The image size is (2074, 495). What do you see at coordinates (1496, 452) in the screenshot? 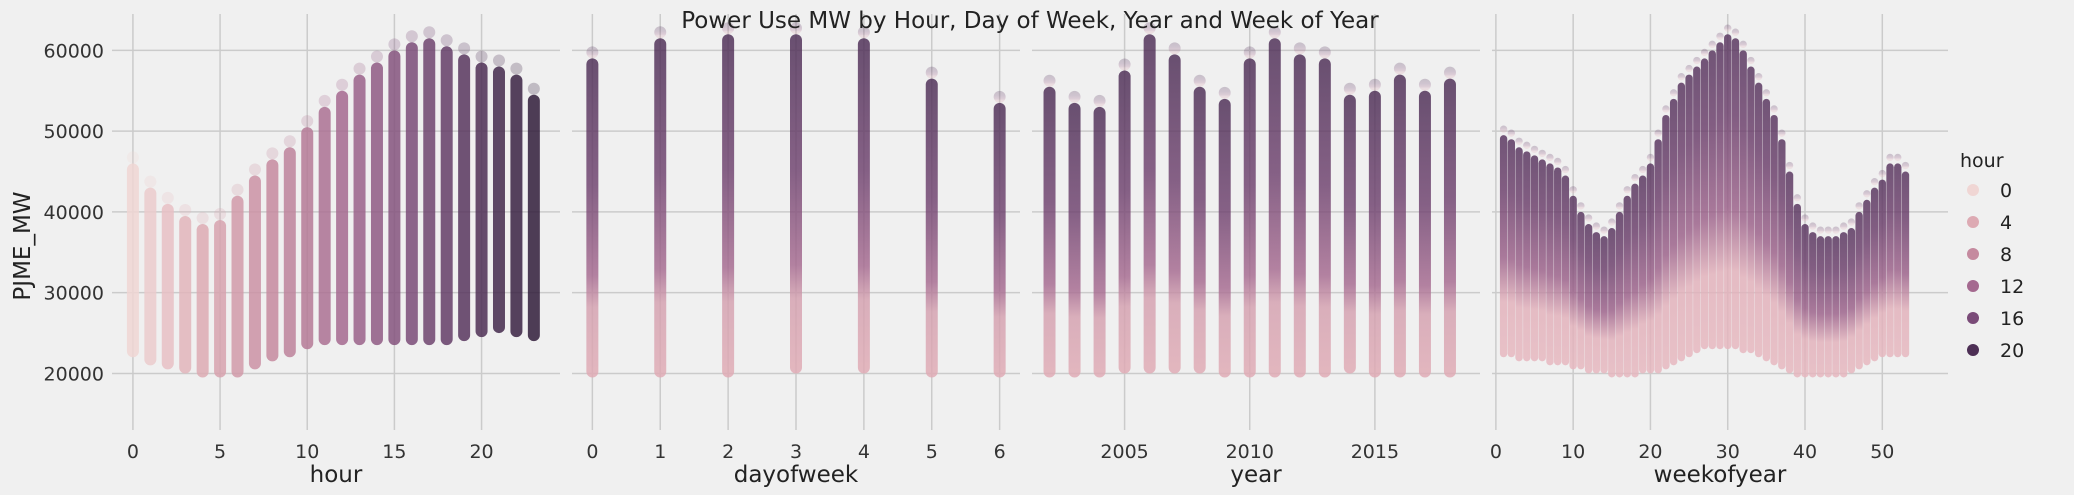
I see `x-tick-label: 0` at bounding box center [1496, 452].